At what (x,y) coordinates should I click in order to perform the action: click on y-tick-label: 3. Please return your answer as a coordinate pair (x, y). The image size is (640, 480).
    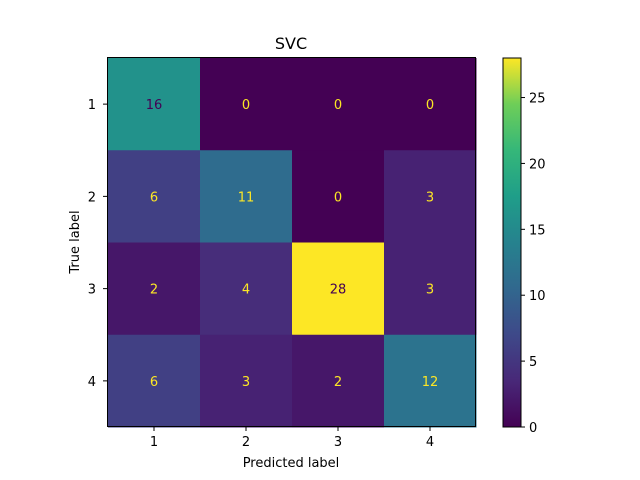
    Looking at the image, I should click on (92, 290).